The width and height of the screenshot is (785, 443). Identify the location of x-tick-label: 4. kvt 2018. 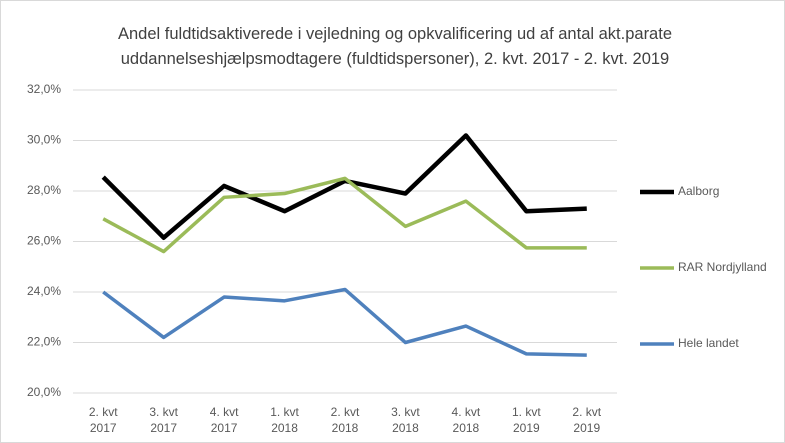
(466, 420).